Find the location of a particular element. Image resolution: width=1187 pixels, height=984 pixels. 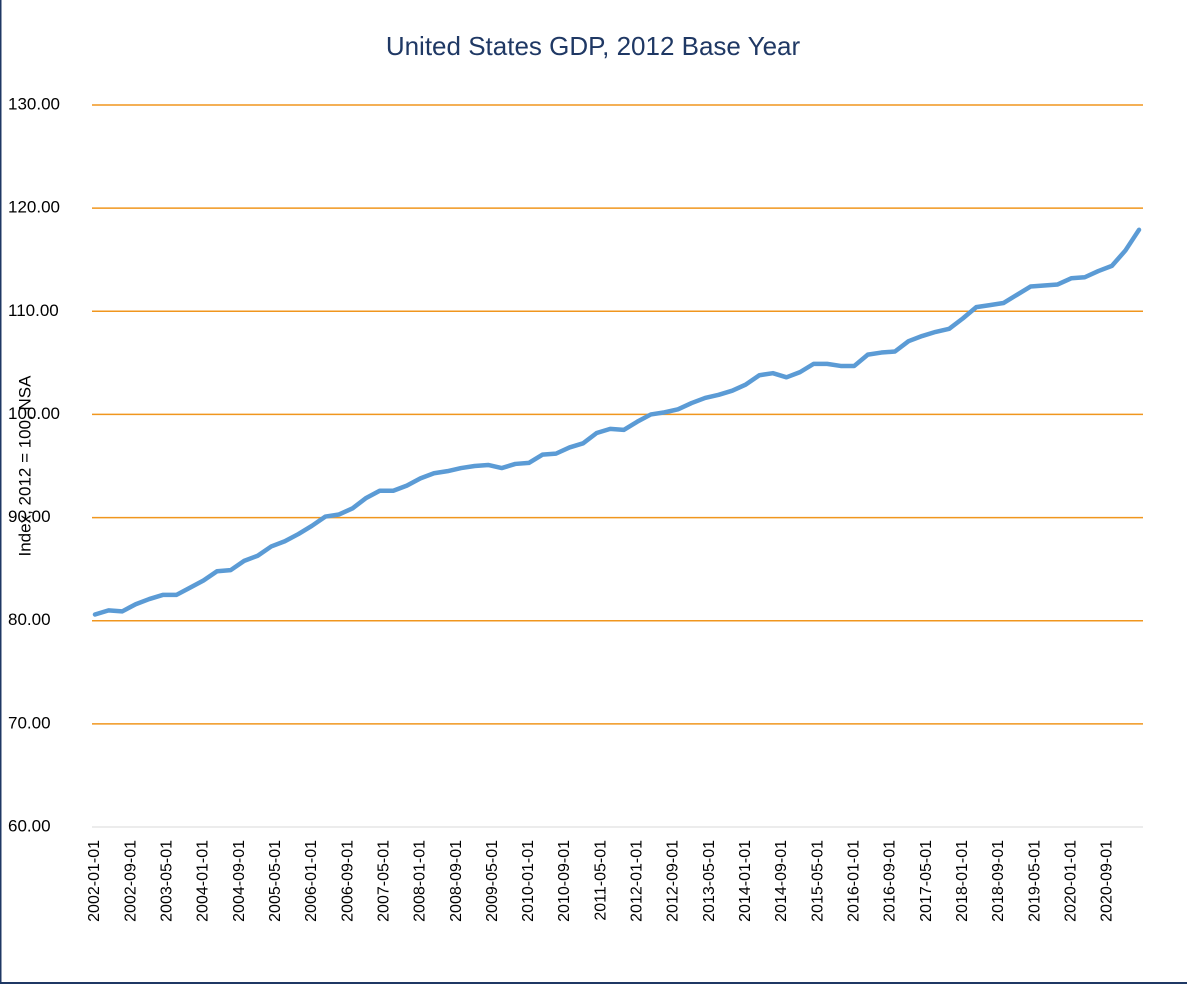

x-tick-label: 2006-09-01 is located at coordinates (347, 881).